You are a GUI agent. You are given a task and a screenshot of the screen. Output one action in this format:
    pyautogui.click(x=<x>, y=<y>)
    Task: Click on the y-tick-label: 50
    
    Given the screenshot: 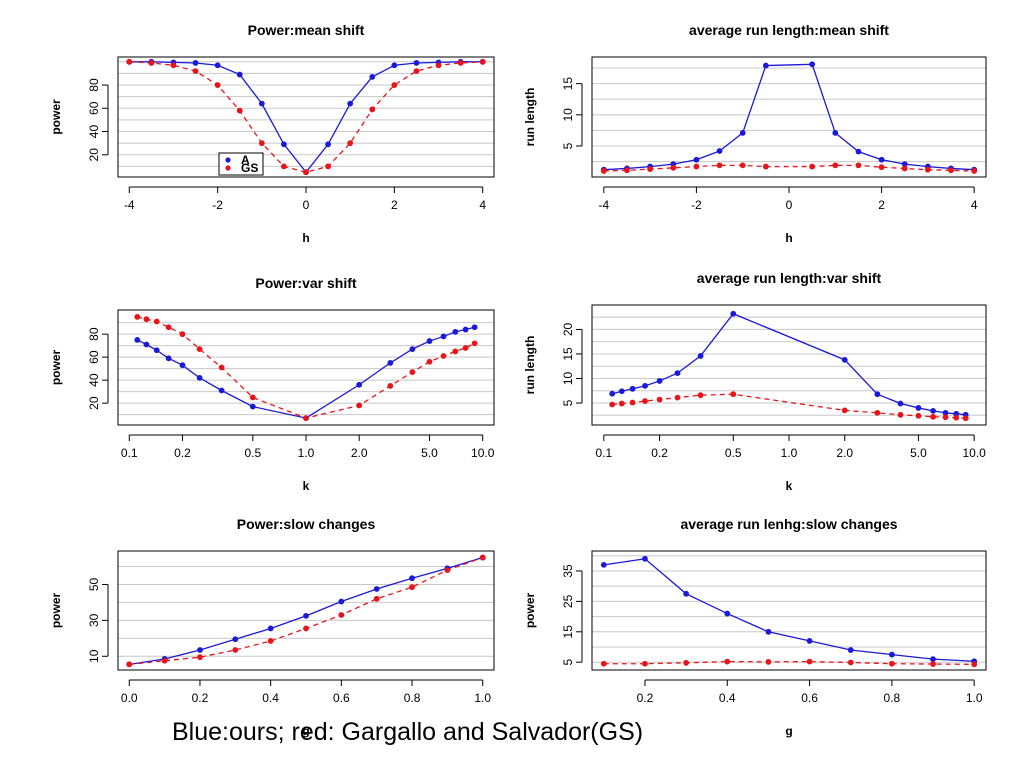 What is the action you would take?
    pyautogui.click(x=94, y=584)
    